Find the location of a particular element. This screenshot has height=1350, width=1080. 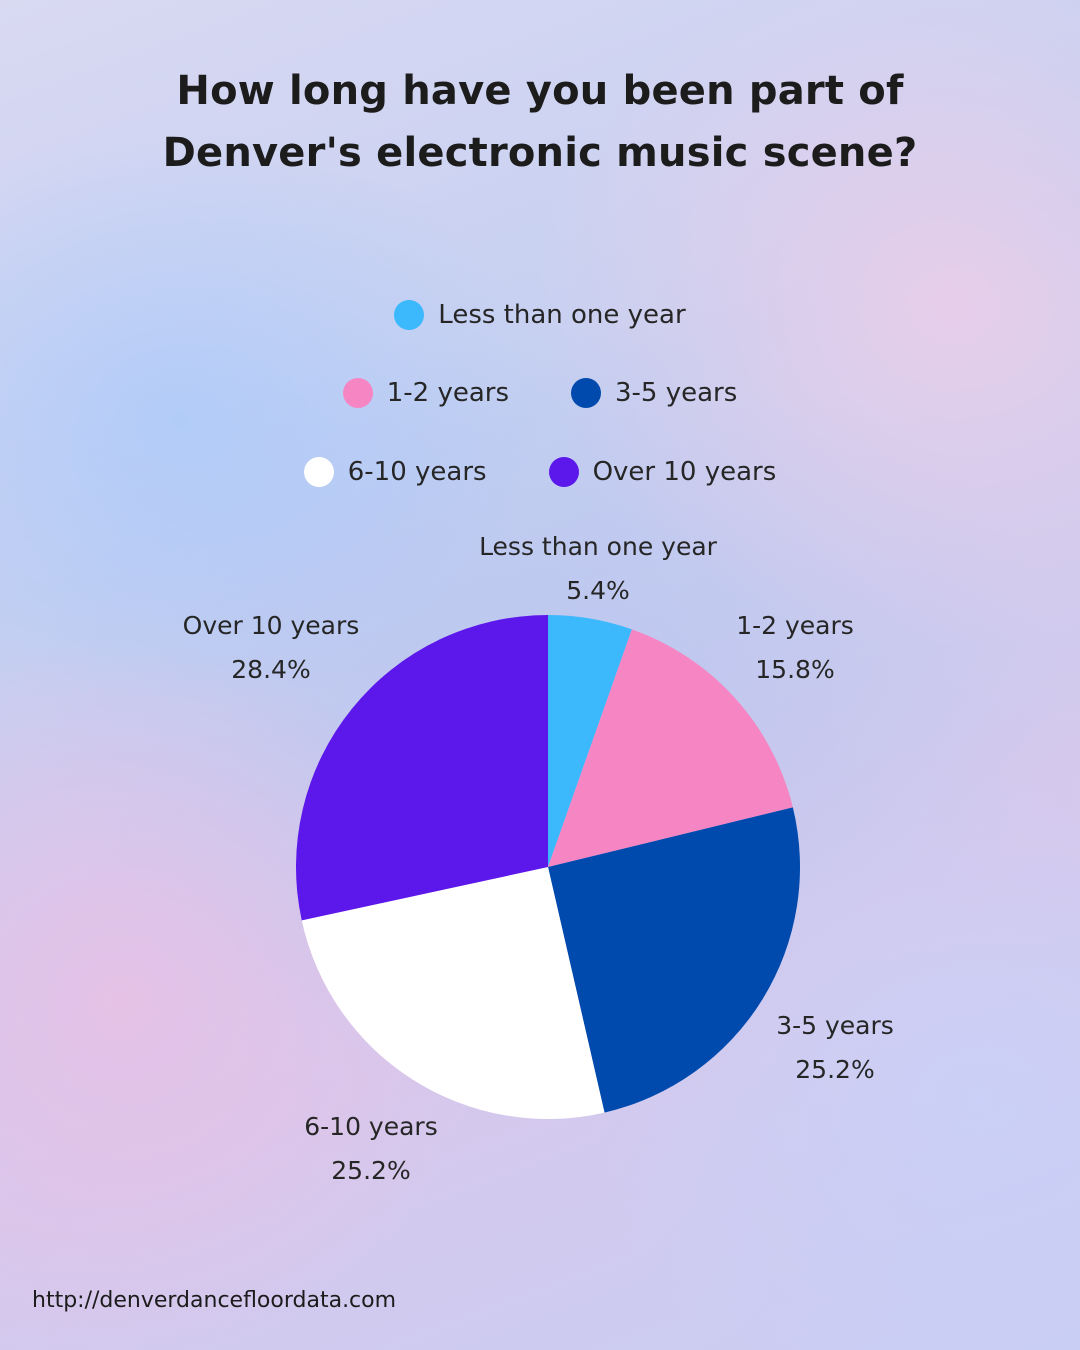

legend-row-2: 1-2 years 3-5 years is located at coordinates (540, 393).